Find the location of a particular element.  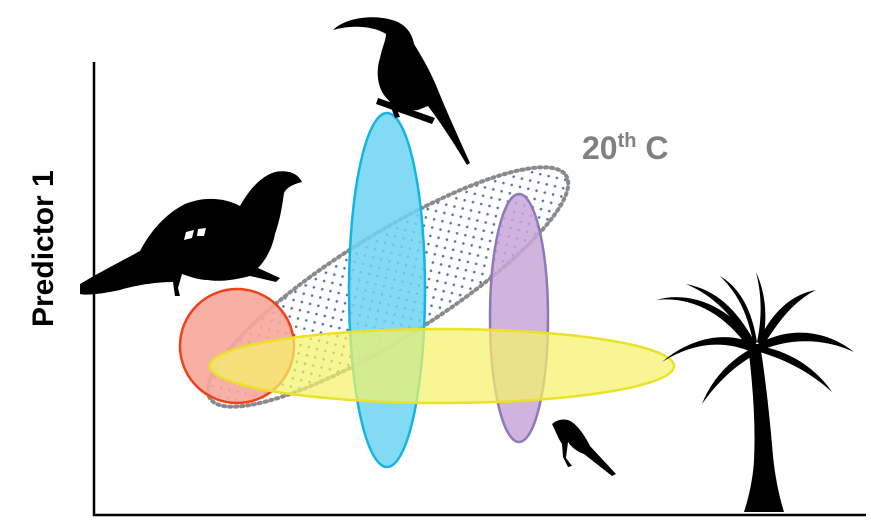

palm-tree-silhouette is located at coordinates (755, 392).